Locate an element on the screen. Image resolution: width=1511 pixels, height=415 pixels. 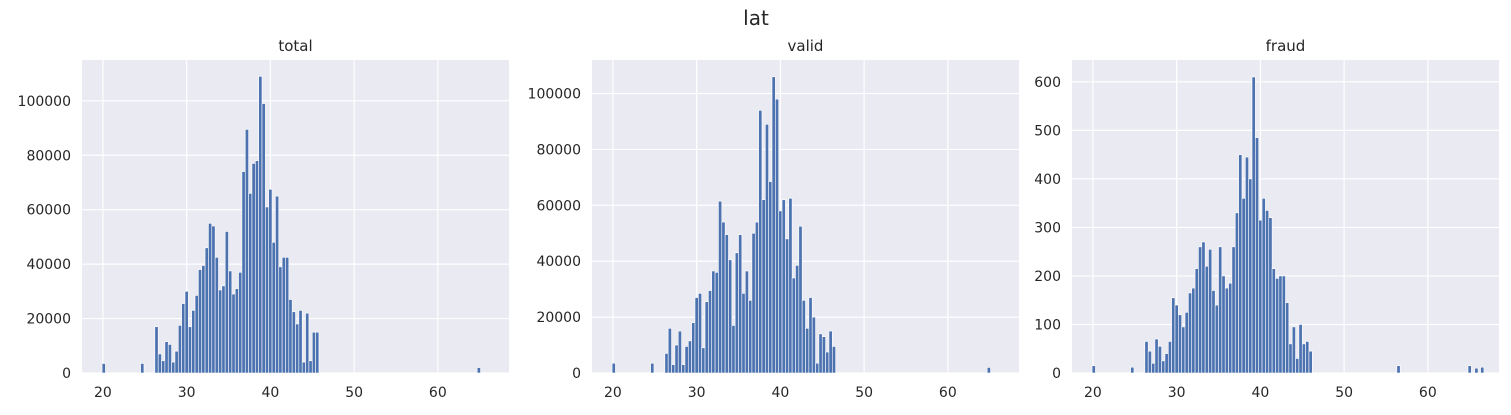
y-tick-label: 500 is located at coordinates (1047, 131).